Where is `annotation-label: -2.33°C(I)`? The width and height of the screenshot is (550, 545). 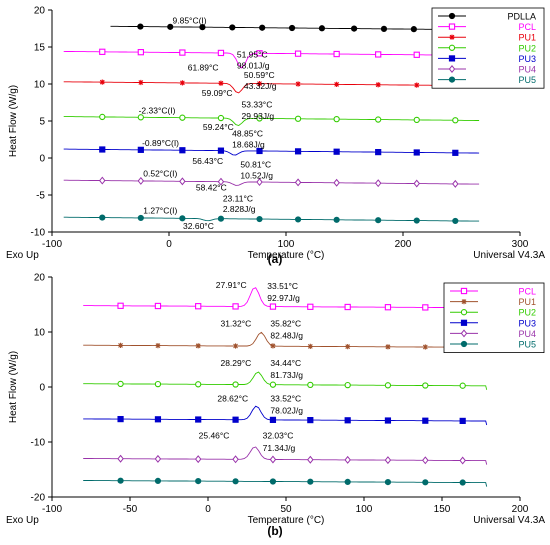
annotation-label: -2.33°C(I) is located at coordinates (157, 111).